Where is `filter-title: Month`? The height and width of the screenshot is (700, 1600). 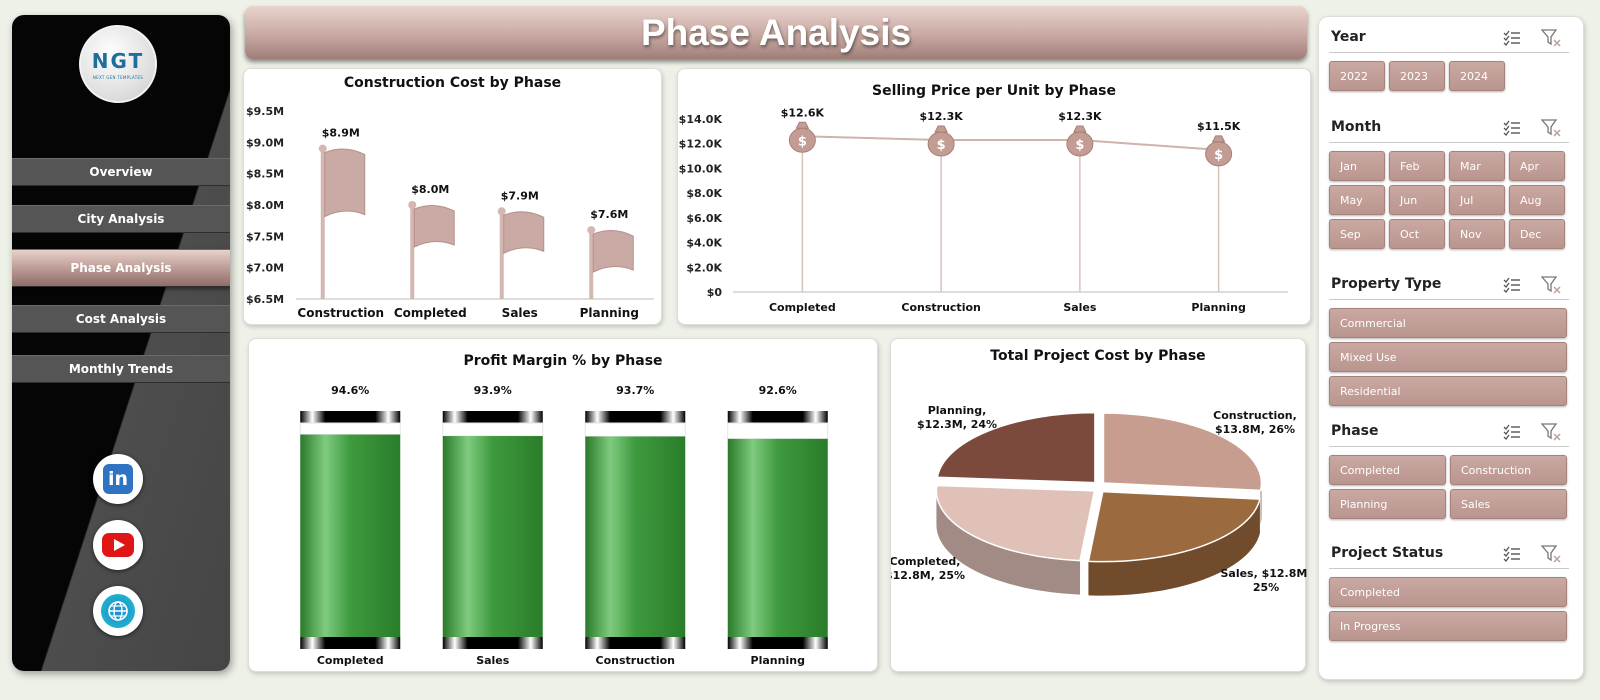 filter-title: Month is located at coordinates (1356, 127).